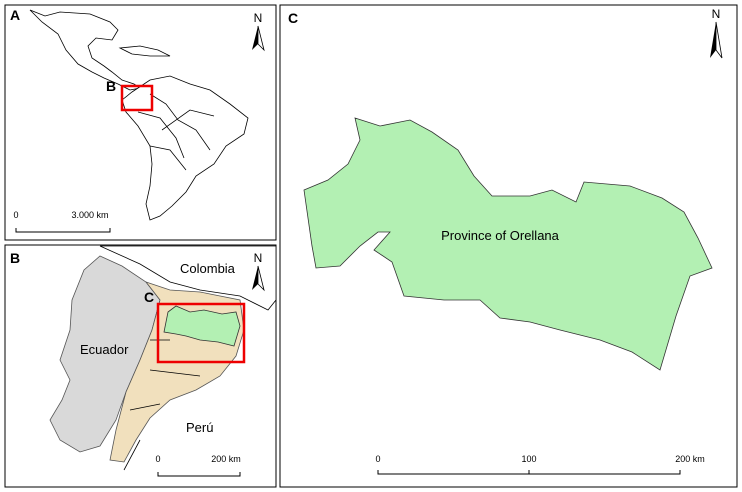 This screenshot has width=742, height=492. What do you see at coordinates (15, 258) in the screenshot?
I see `panel-label: B` at bounding box center [15, 258].